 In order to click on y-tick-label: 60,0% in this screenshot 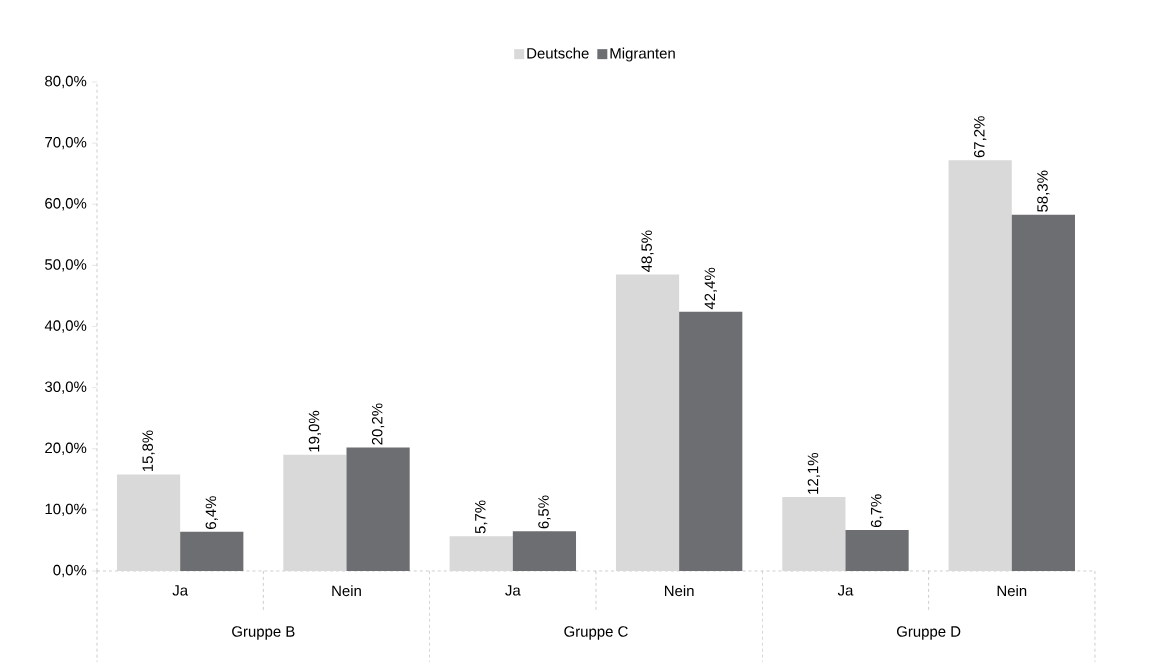, I will do `click(66, 204)`.